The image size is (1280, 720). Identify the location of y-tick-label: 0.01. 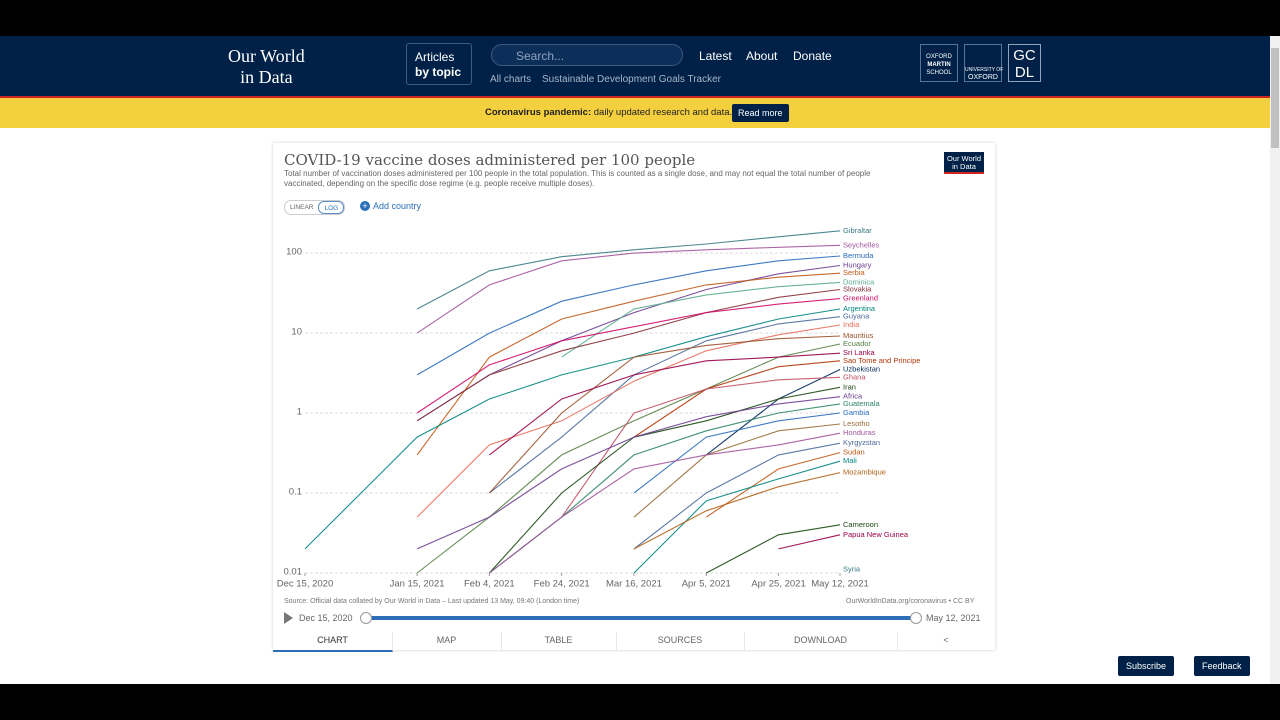
(293, 572).